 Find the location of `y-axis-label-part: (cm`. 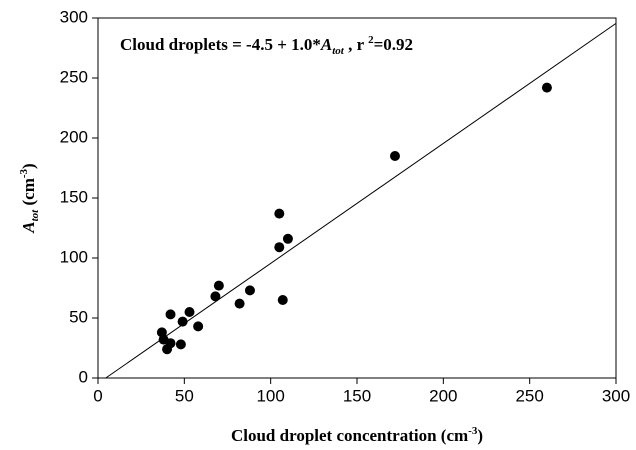

y-axis-label-part: (cm is located at coordinates (28, 194).